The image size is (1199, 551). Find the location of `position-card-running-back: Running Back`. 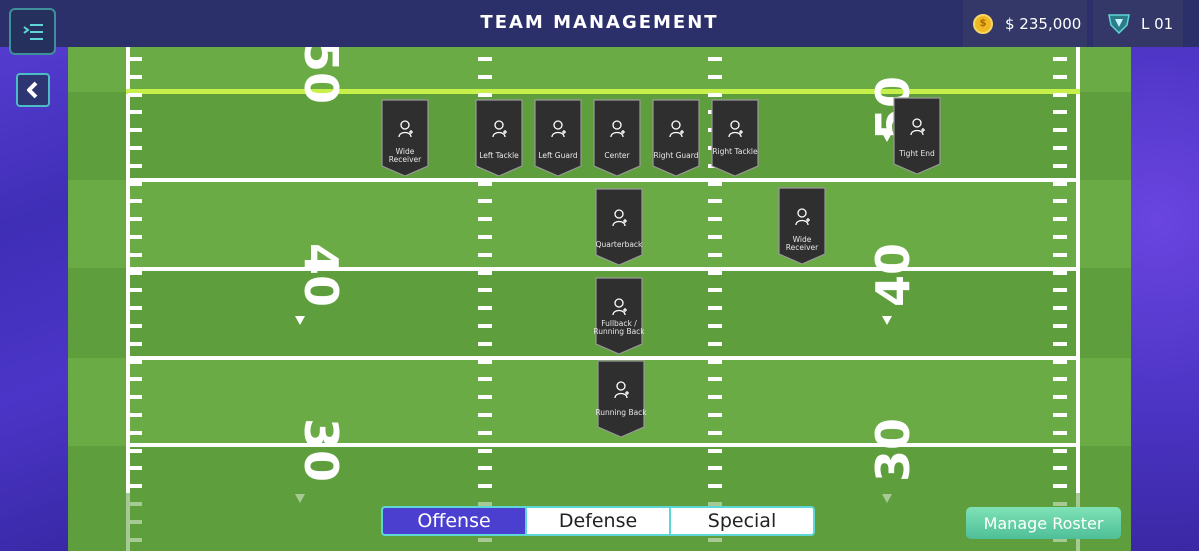

position-card-running-back: Running Back is located at coordinates (621, 398).